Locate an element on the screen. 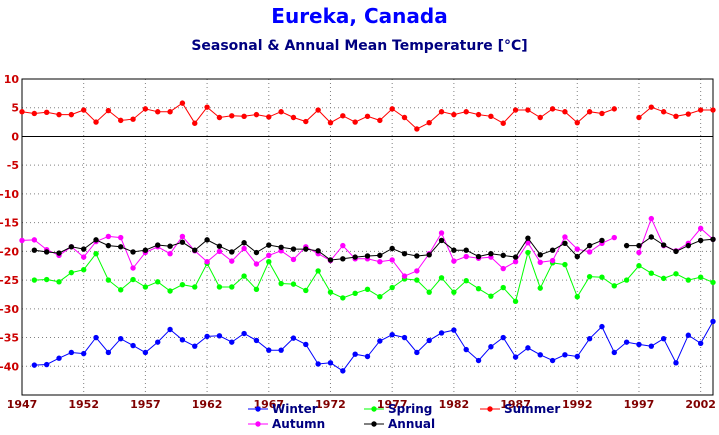 Image resolution: width=719 pixels, height=435 pixels. y-tick-label: -20 is located at coordinates (9, 251).